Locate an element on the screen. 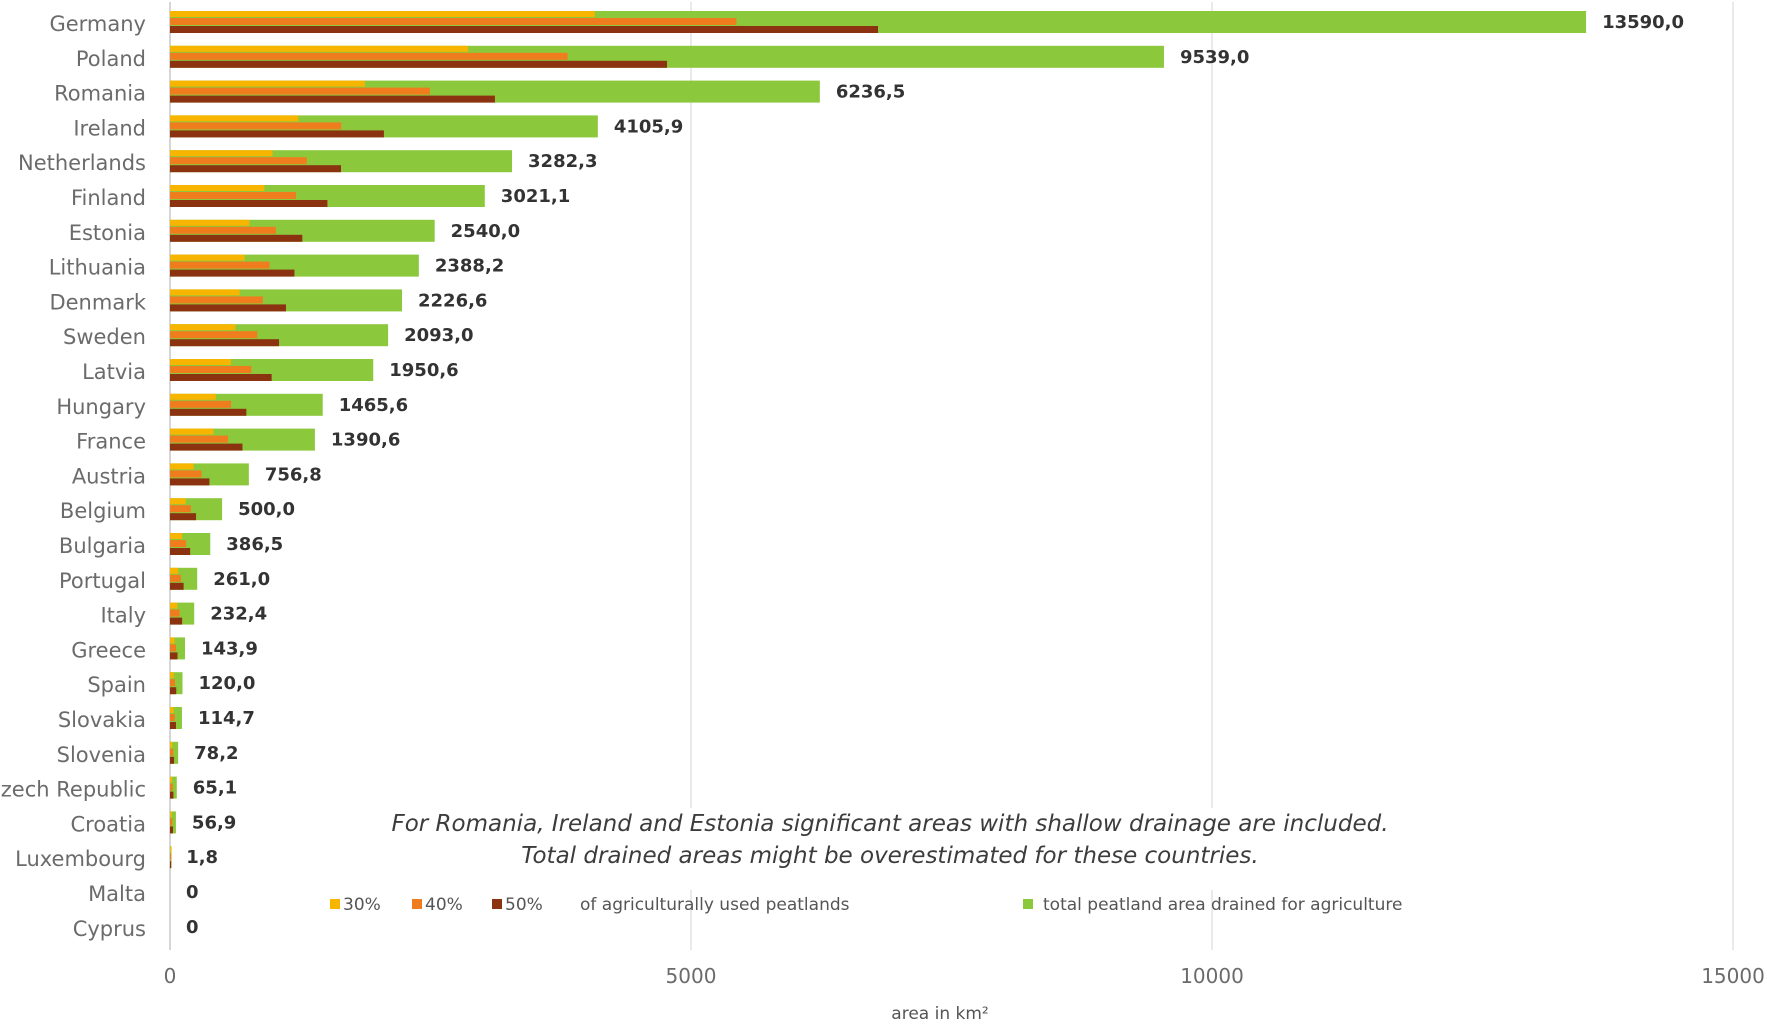 Image resolution: width=1767 pixels, height=1032 pixels. value-label: 13590,0 is located at coordinates (1643, 22).